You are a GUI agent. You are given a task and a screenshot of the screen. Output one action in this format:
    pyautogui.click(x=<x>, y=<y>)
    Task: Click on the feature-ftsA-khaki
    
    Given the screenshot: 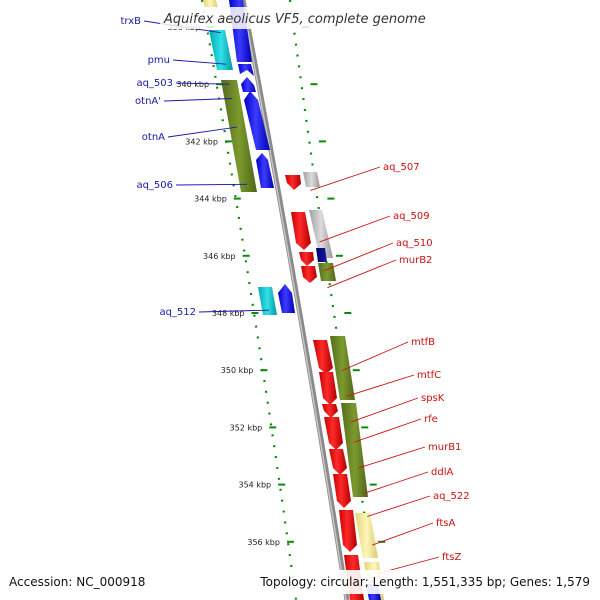 What is the action you would take?
    pyautogui.click(x=366, y=535)
    